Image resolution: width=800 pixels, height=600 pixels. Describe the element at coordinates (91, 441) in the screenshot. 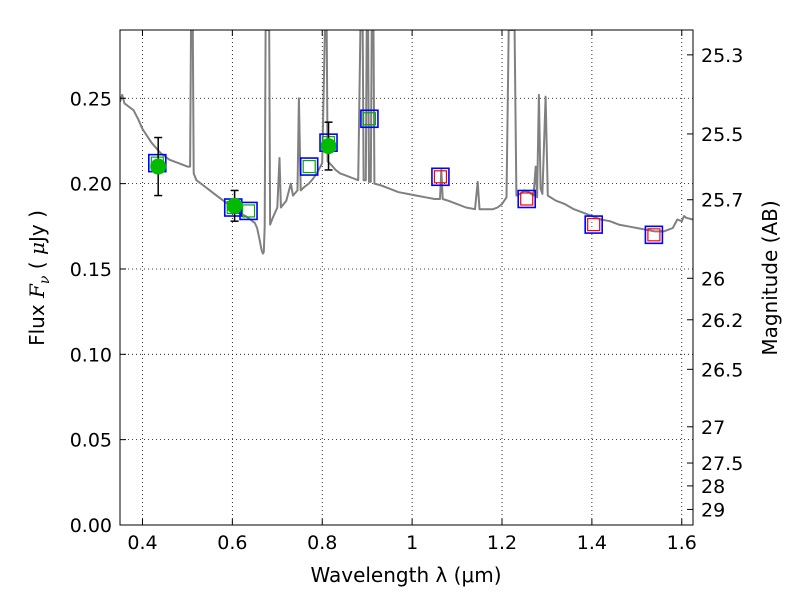

I see `y-tick-label: 0.05` at that location.